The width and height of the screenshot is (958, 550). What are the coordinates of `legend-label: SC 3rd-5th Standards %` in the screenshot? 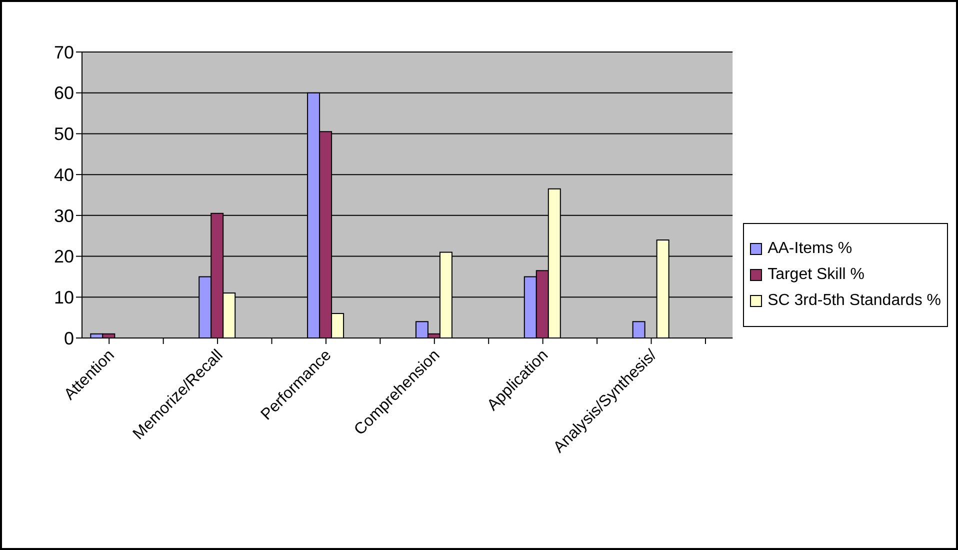 It's located at (854, 301).